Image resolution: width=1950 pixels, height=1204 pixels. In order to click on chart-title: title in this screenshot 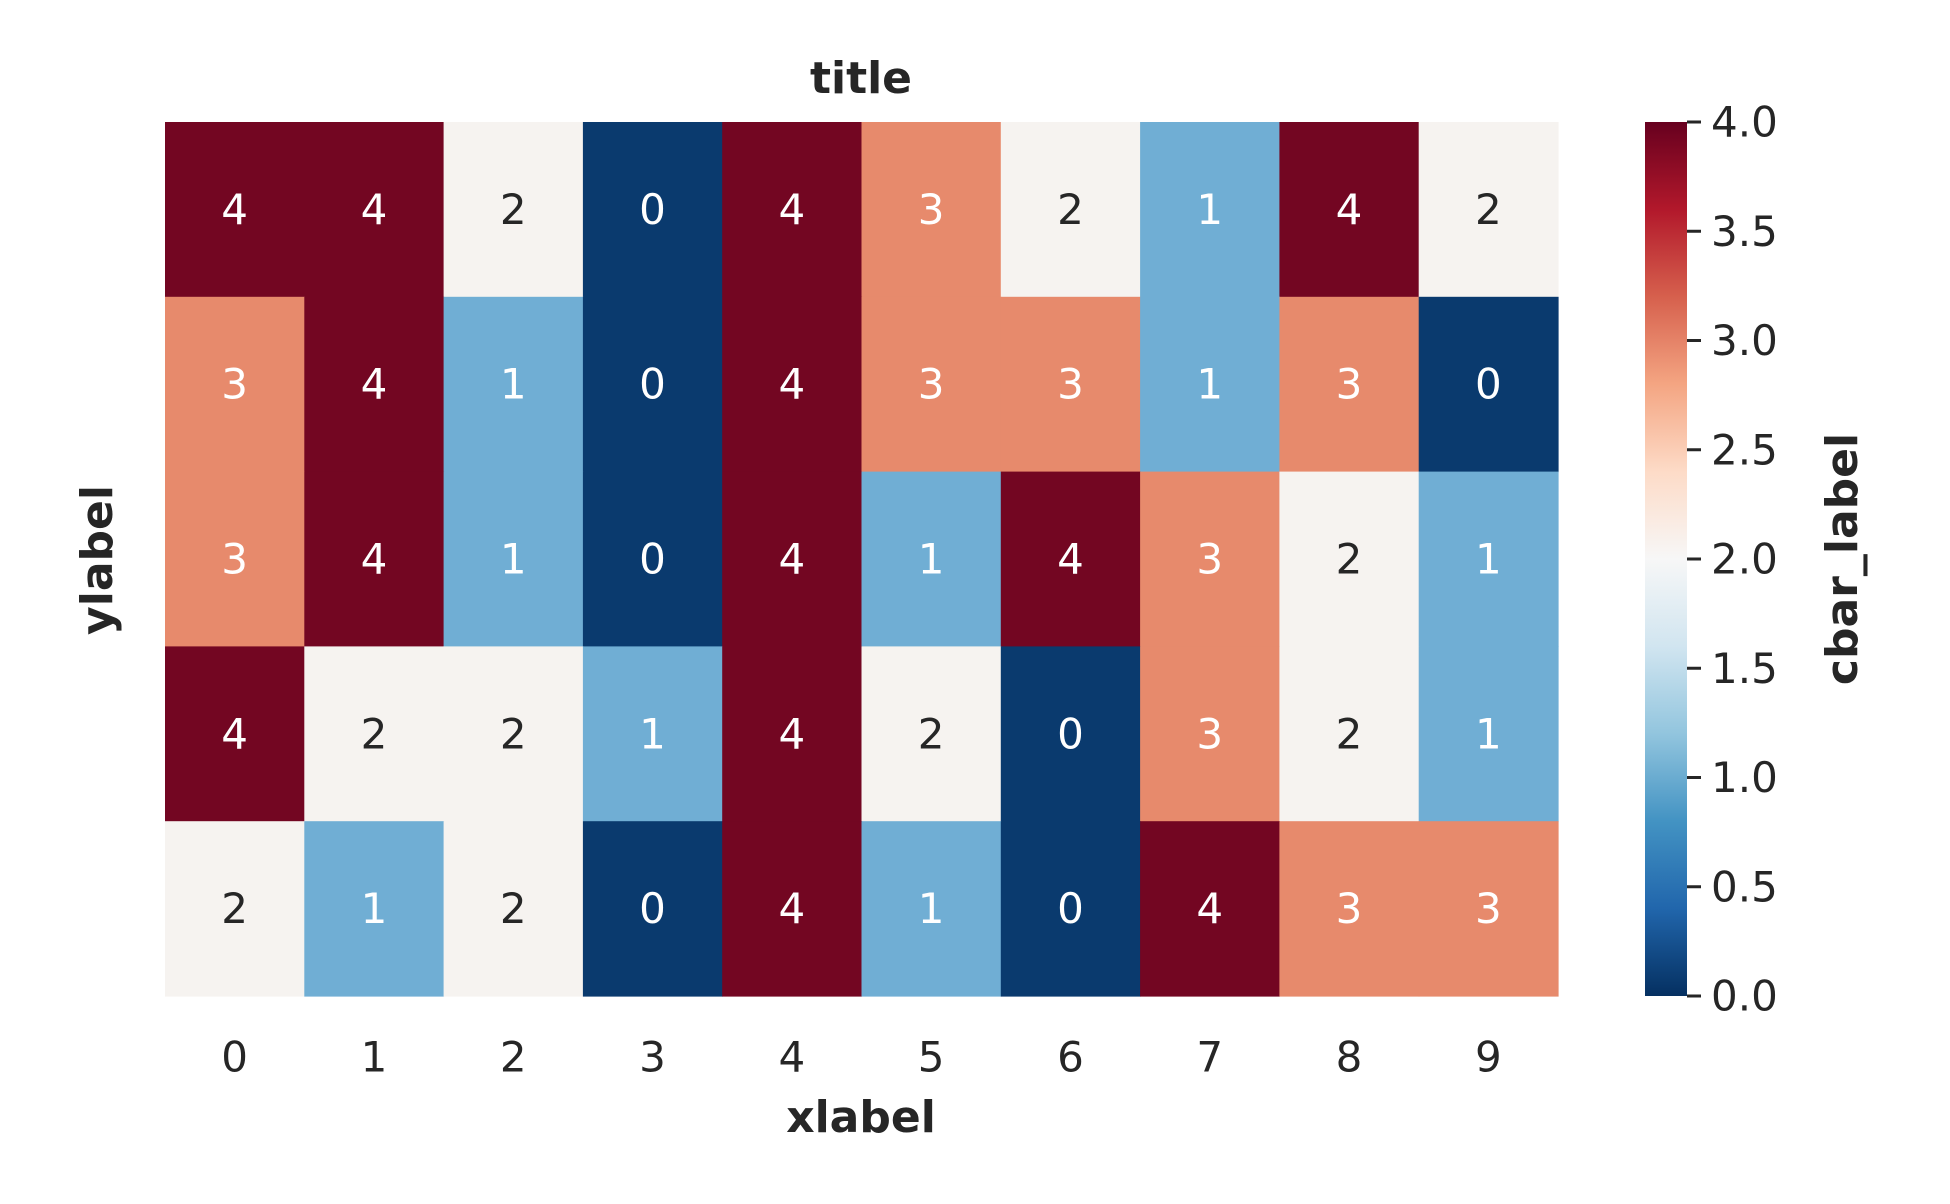, I will do `click(861, 78)`.